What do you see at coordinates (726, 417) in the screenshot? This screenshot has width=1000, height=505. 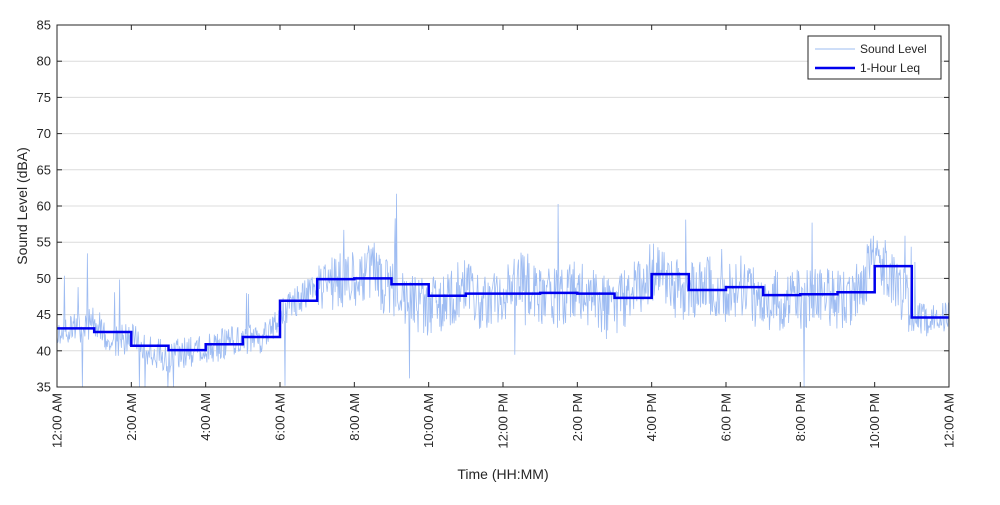 I see `x-tick-label: 6:00 PM` at bounding box center [726, 417].